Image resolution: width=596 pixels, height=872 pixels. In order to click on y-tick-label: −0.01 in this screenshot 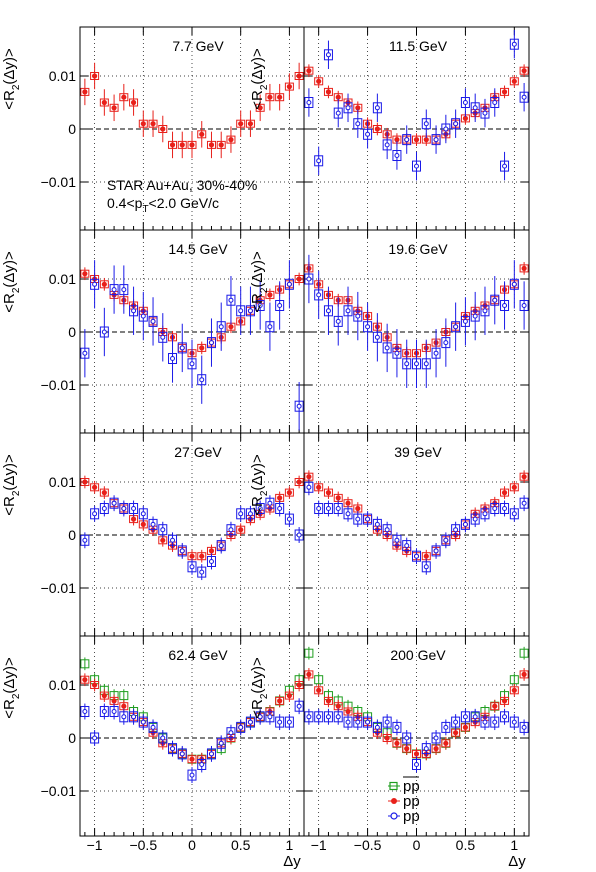, I will do `click(59, 182)`.